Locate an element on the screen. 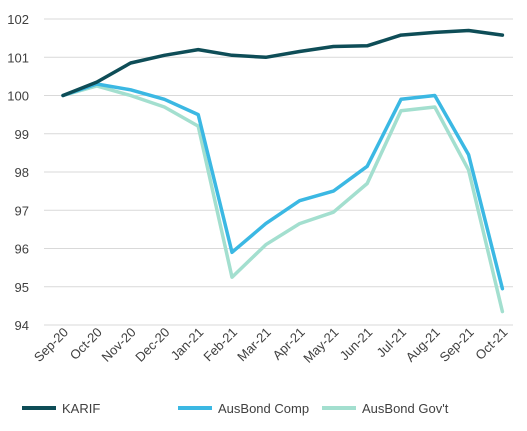 This screenshot has width=527, height=431. legend-label: AusBond Gov't is located at coordinates (405, 408).